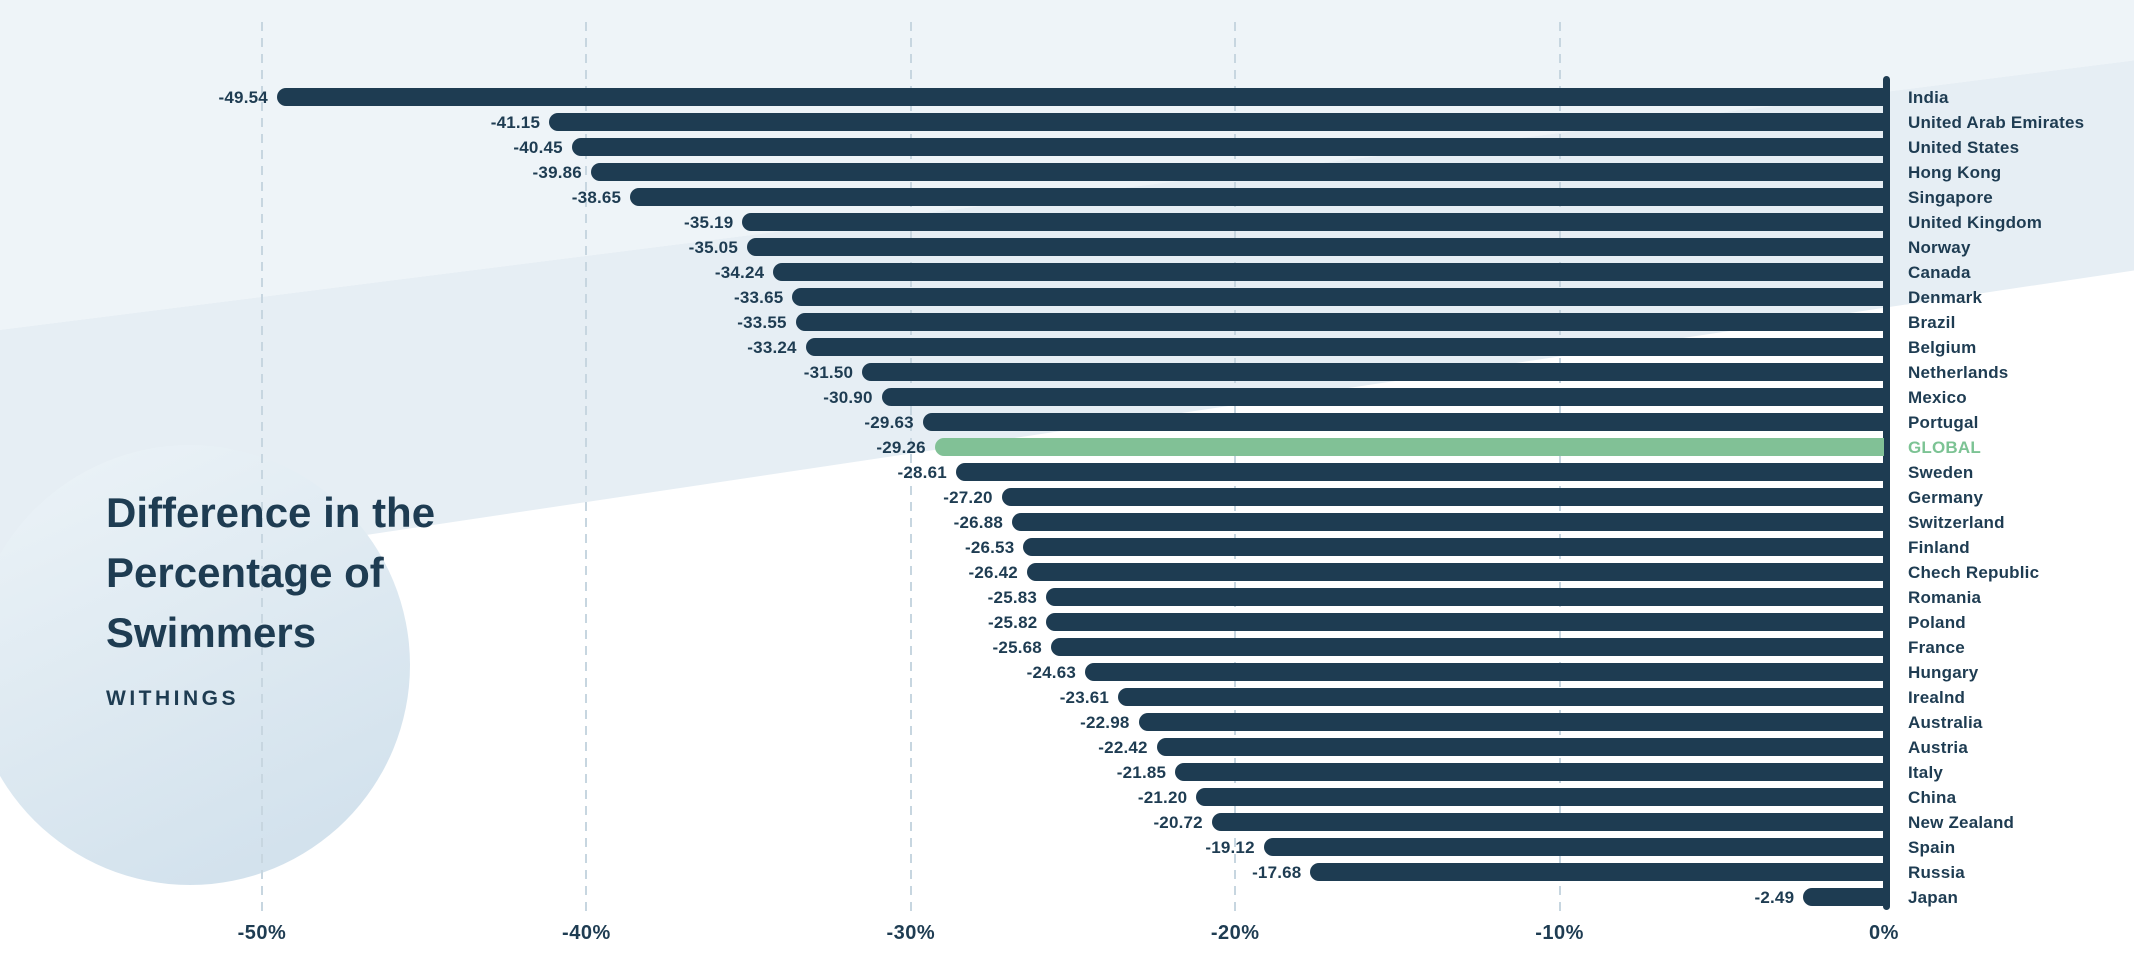 The width and height of the screenshot is (2134, 959). What do you see at coordinates (1067, 497) in the screenshot?
I see `chart-row: -27.20 Germany` at bounding box center [1067, 497].